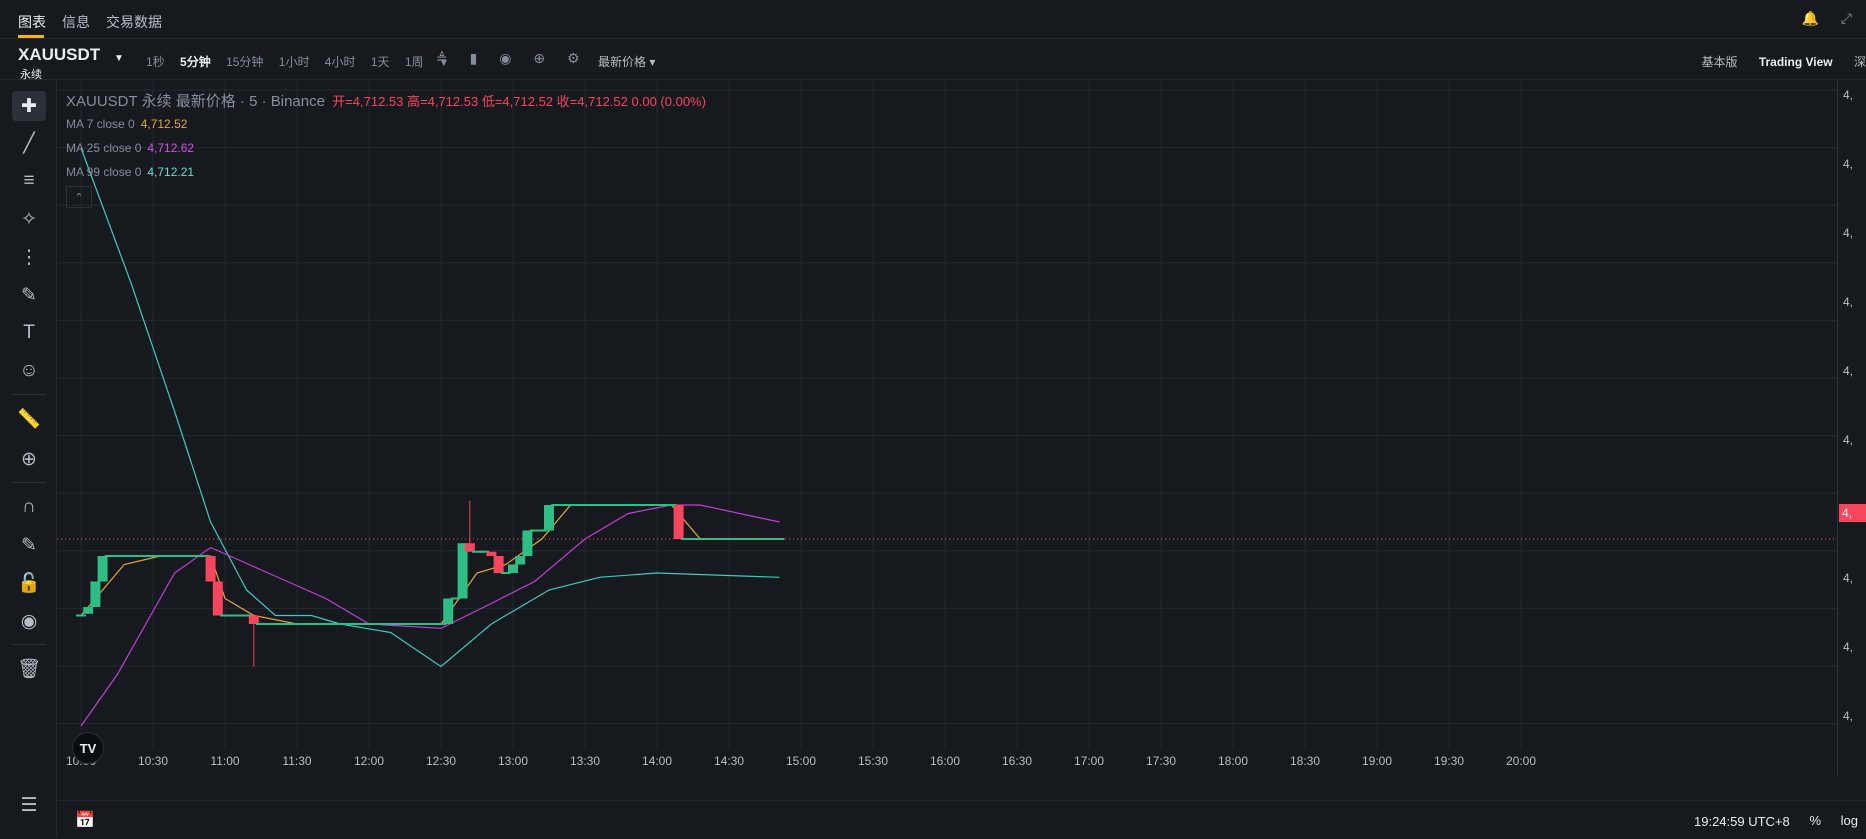 This screenshot has width=1866, height=839. What do you see at coordinates (29, 459) in the screenshot?
I see `zoom-in-icon: ⊕` at bounding box center [29, 459].